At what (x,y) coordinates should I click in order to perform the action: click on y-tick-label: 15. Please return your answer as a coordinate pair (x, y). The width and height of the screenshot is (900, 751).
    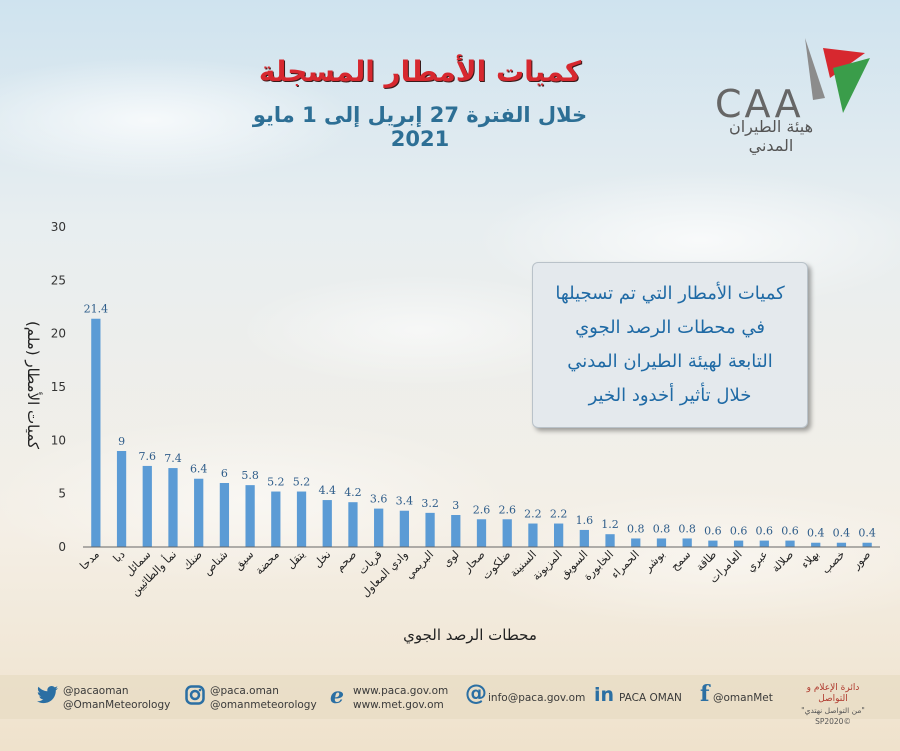
    Looking at the image, I should click on (58, 387).